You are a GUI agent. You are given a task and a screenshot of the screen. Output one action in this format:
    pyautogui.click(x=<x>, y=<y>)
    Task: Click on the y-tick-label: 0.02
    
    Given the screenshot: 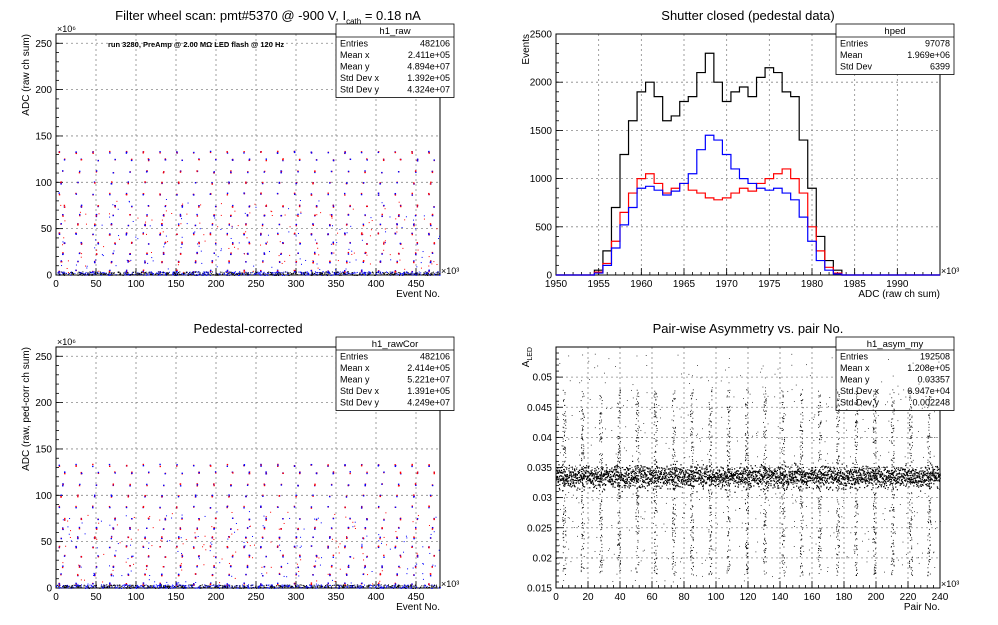 What is the action you would take?
    pyautogui.click(x=543, y=558)
    